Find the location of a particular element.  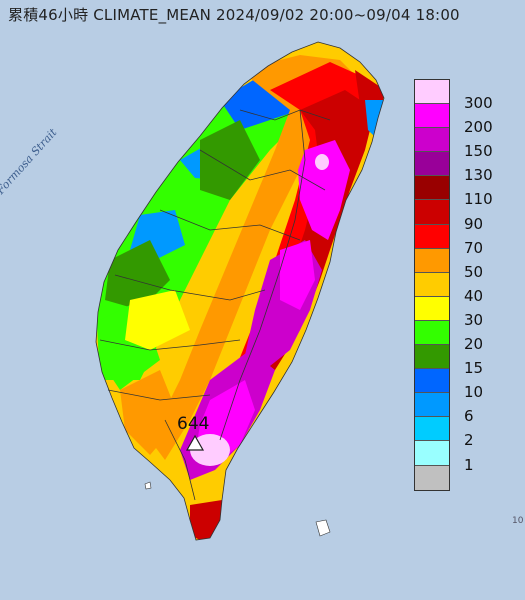

legend-label: 40 is located at coordinates (474, 295).